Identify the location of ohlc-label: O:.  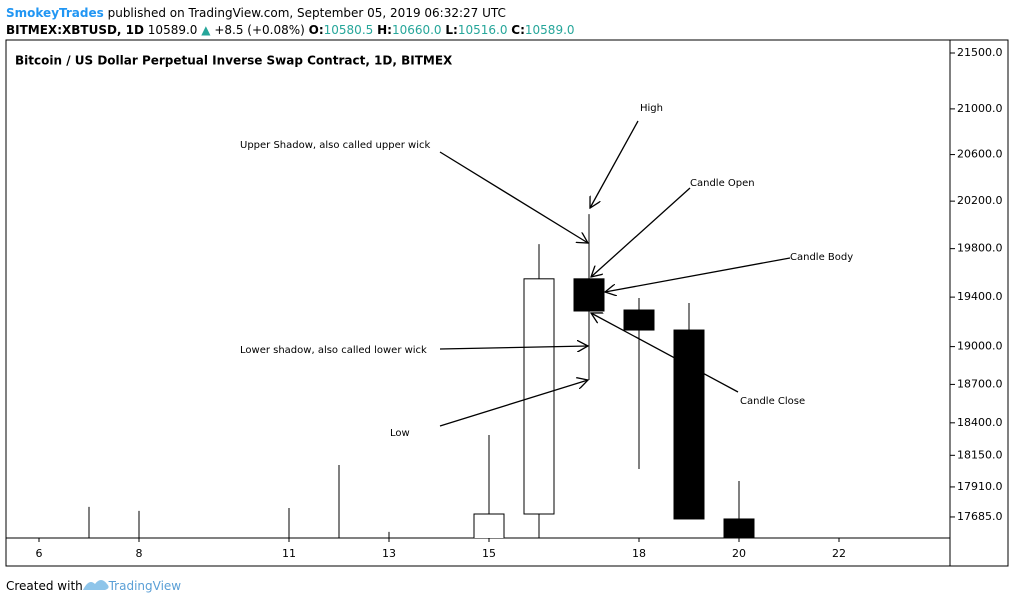
(316, 30).